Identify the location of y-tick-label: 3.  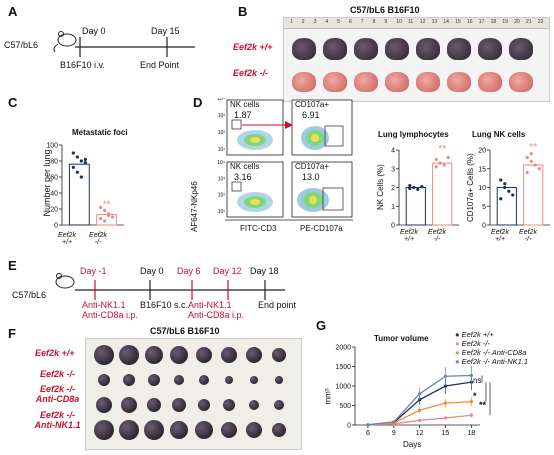
(393, 169).